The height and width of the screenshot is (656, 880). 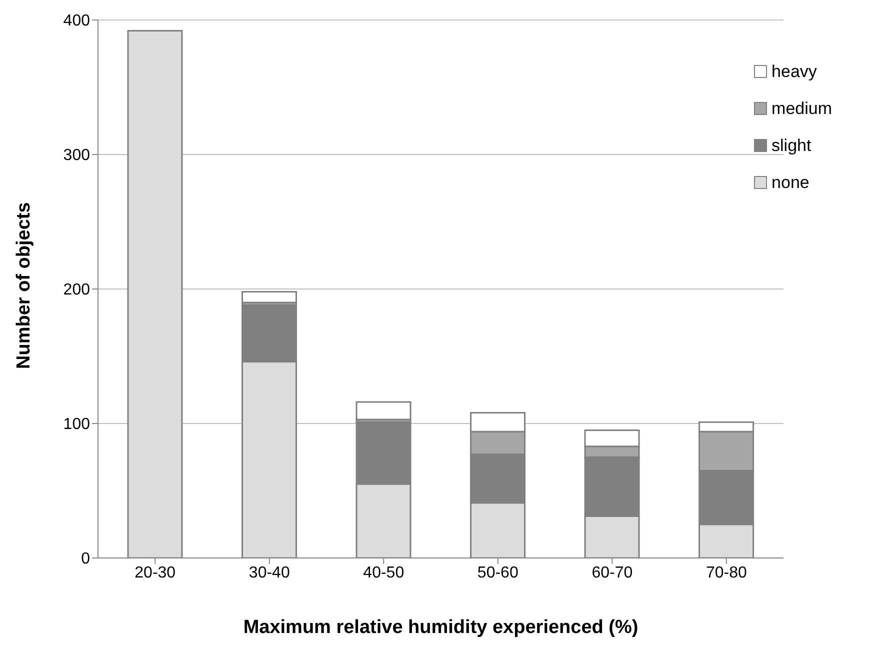 What do you see at coordinates (792, 146) in the screenshot?
I see `legend-label: slight` at bounding box center [792, 146].